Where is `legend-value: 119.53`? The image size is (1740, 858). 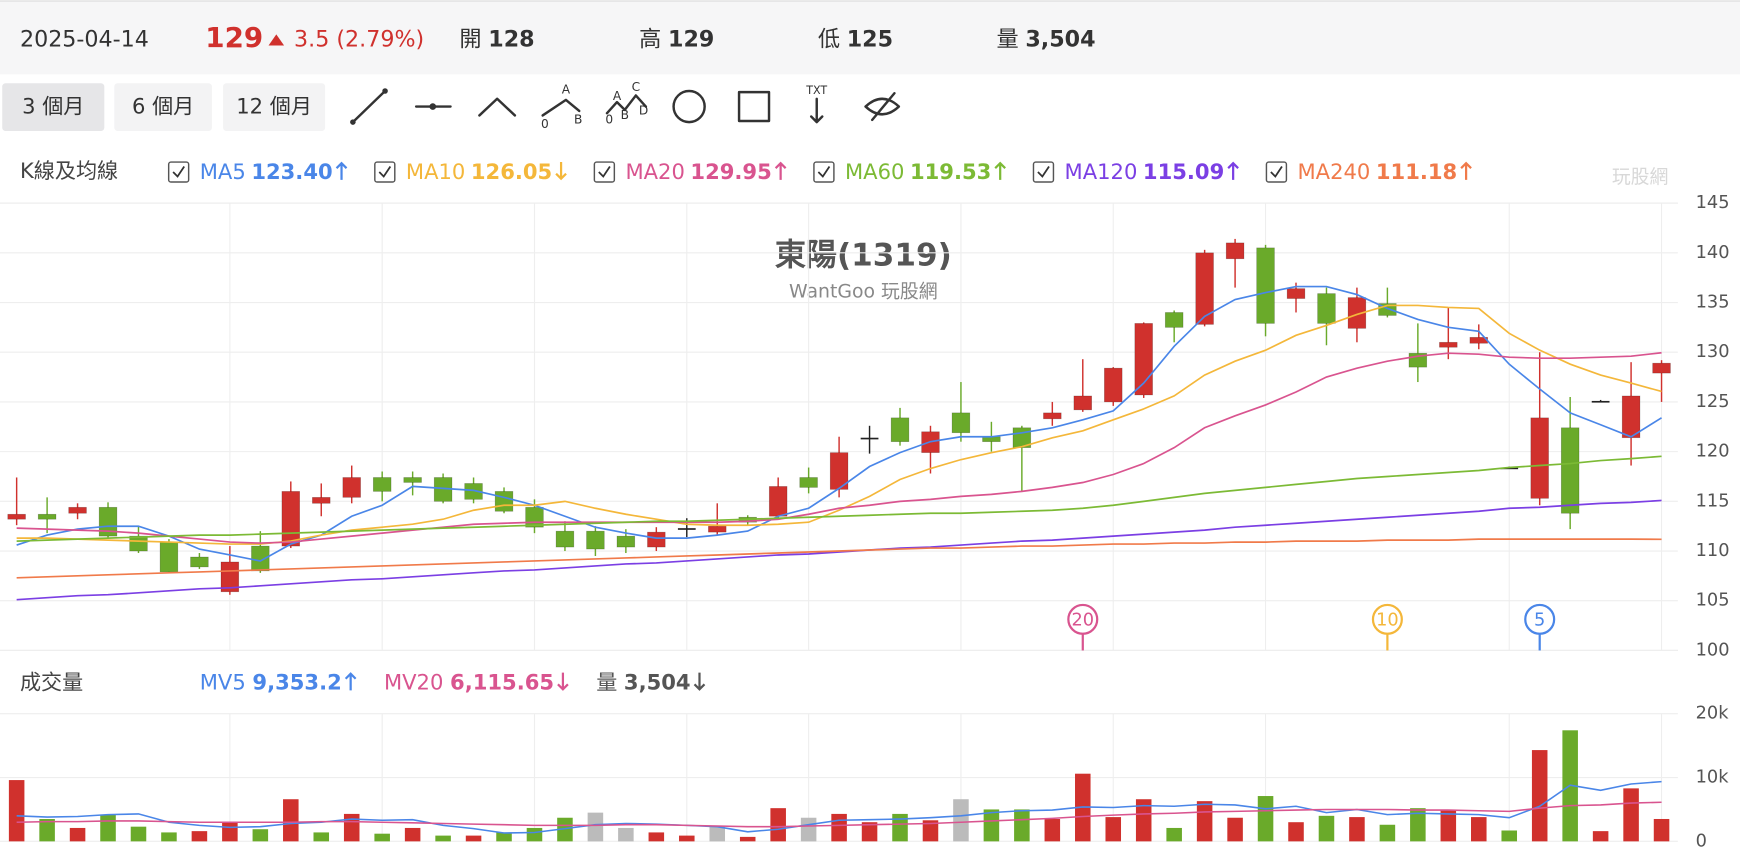 legend-value: 119.53 is located at coordinates (950, 171).